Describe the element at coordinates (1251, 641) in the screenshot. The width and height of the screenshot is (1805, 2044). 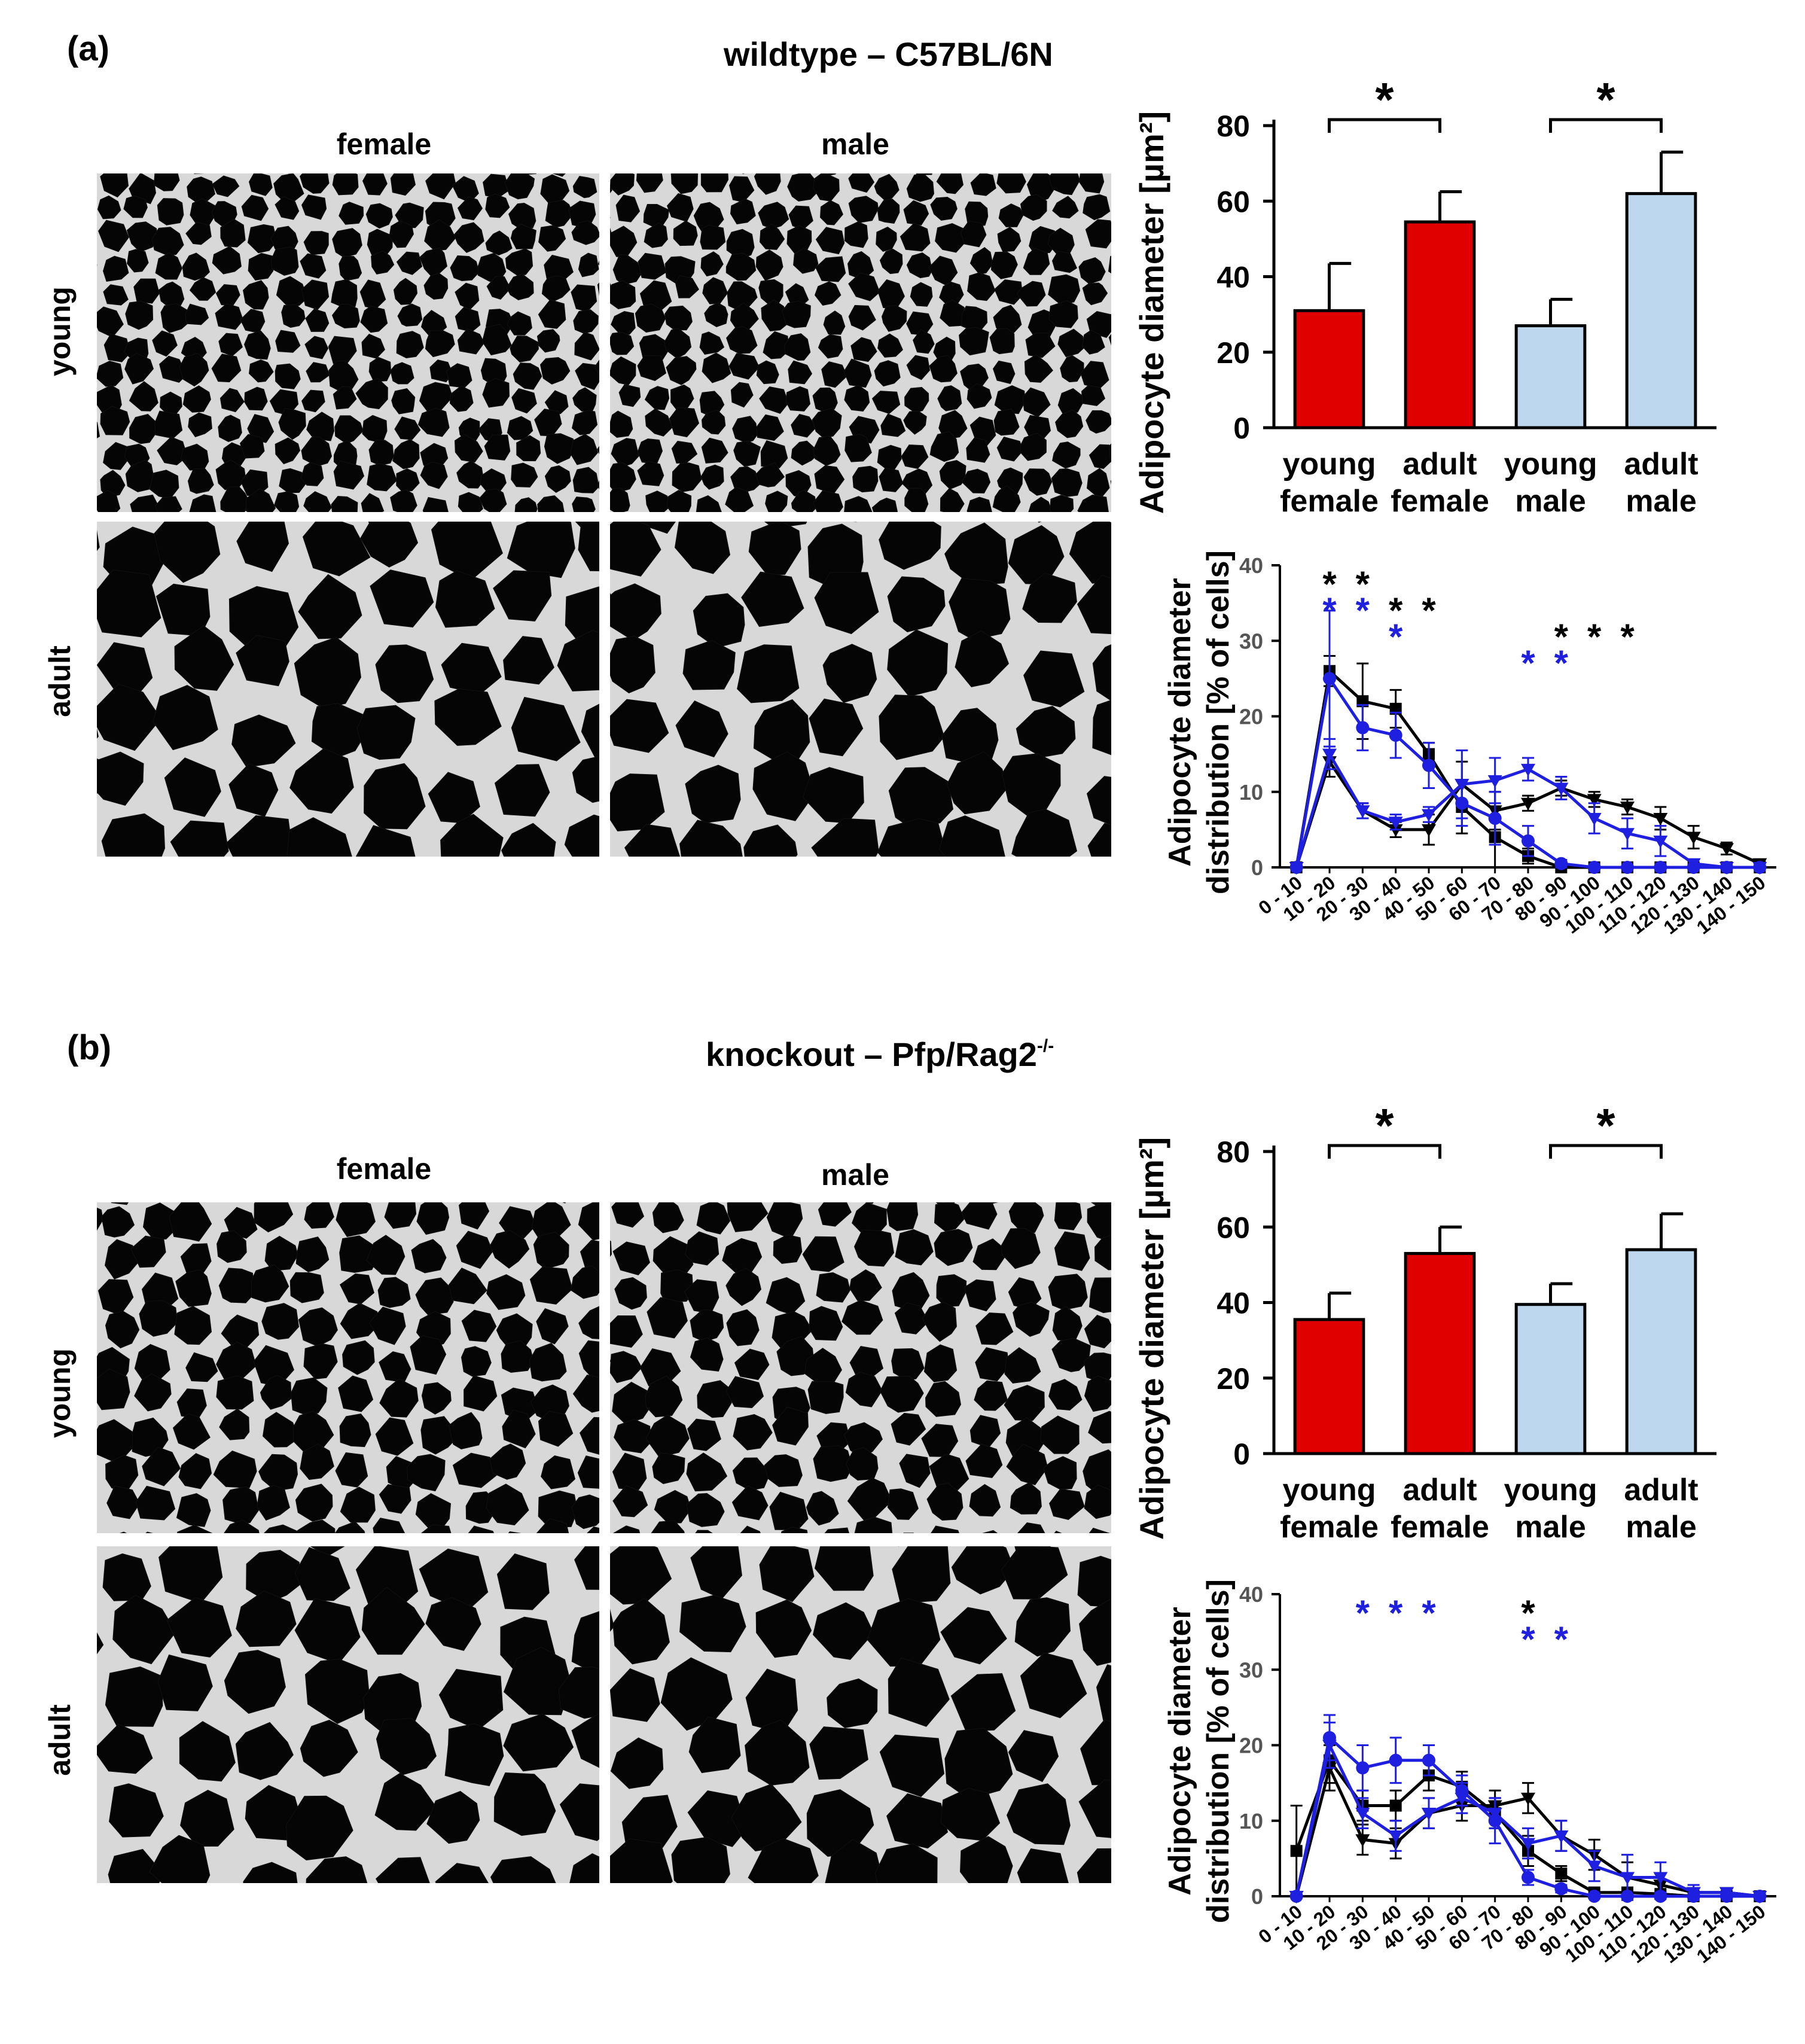
I see `a-line-y-tick-label: 30` at that location.